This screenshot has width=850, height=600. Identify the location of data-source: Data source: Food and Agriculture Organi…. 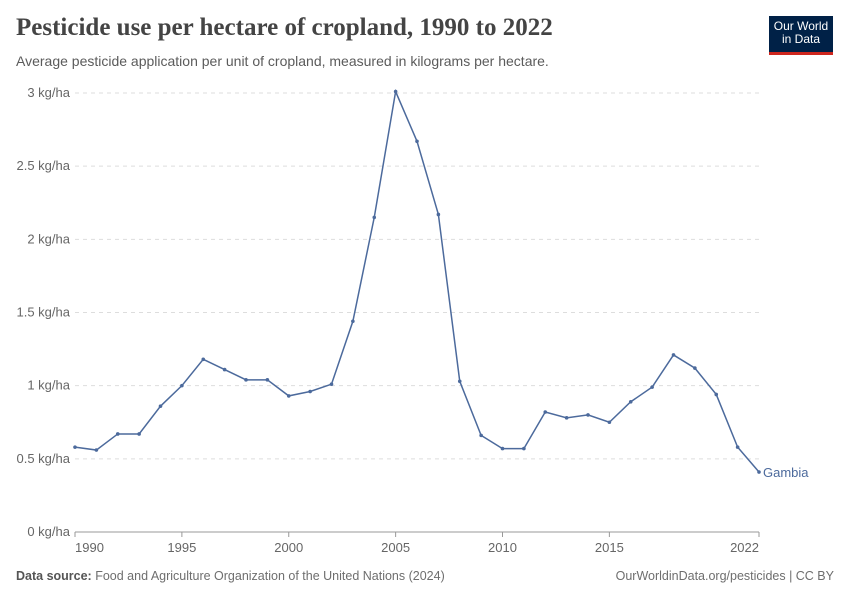
(230, 576).